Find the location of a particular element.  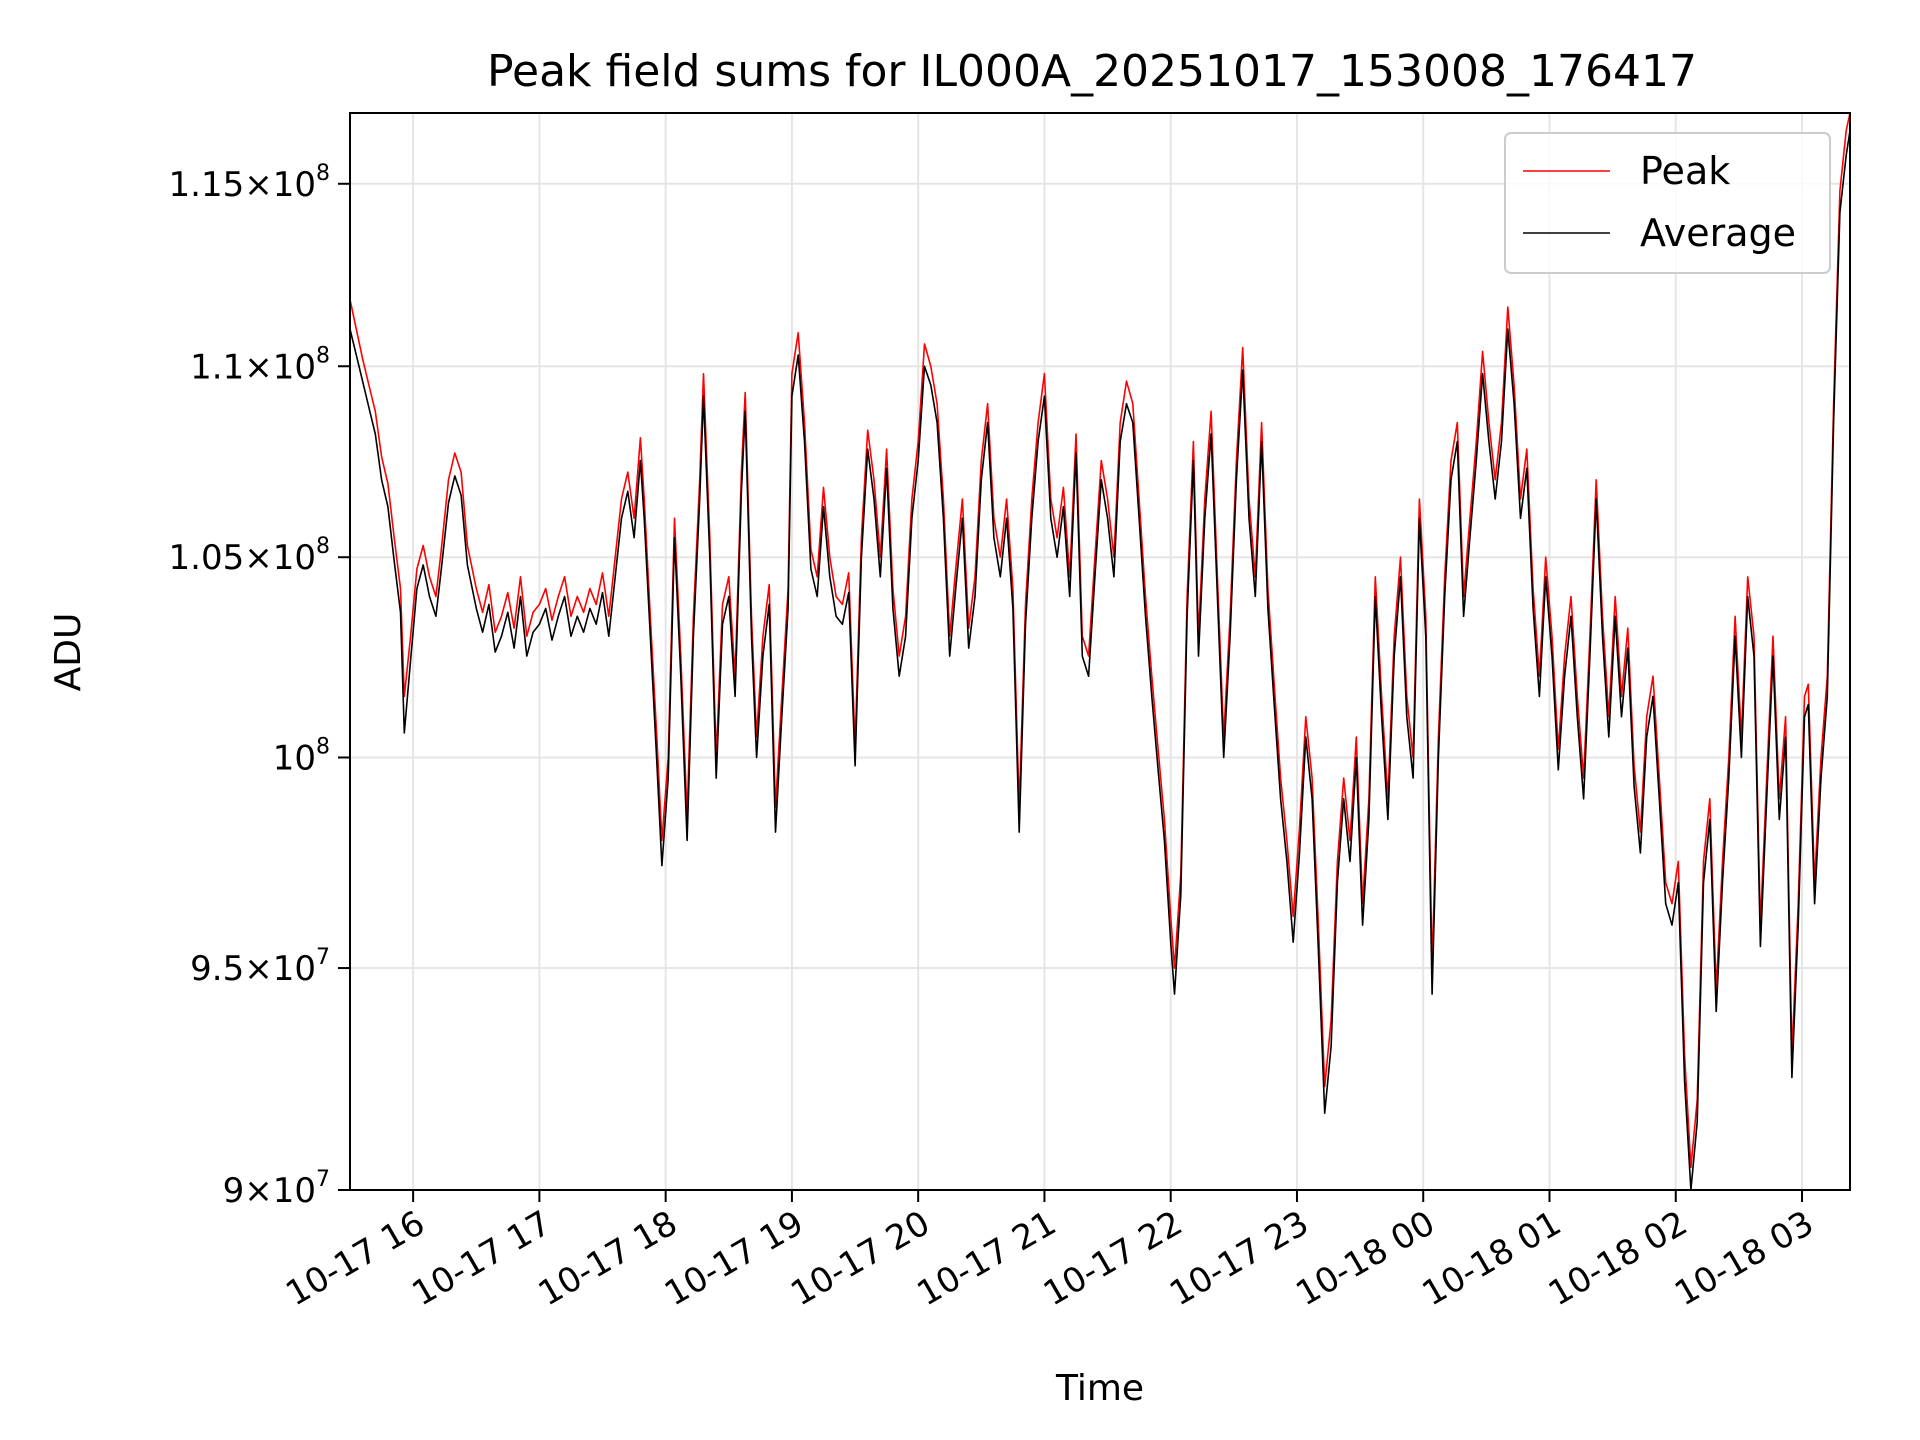

y-tick-label: 9.5×107 is located at coordinates (260, 967).